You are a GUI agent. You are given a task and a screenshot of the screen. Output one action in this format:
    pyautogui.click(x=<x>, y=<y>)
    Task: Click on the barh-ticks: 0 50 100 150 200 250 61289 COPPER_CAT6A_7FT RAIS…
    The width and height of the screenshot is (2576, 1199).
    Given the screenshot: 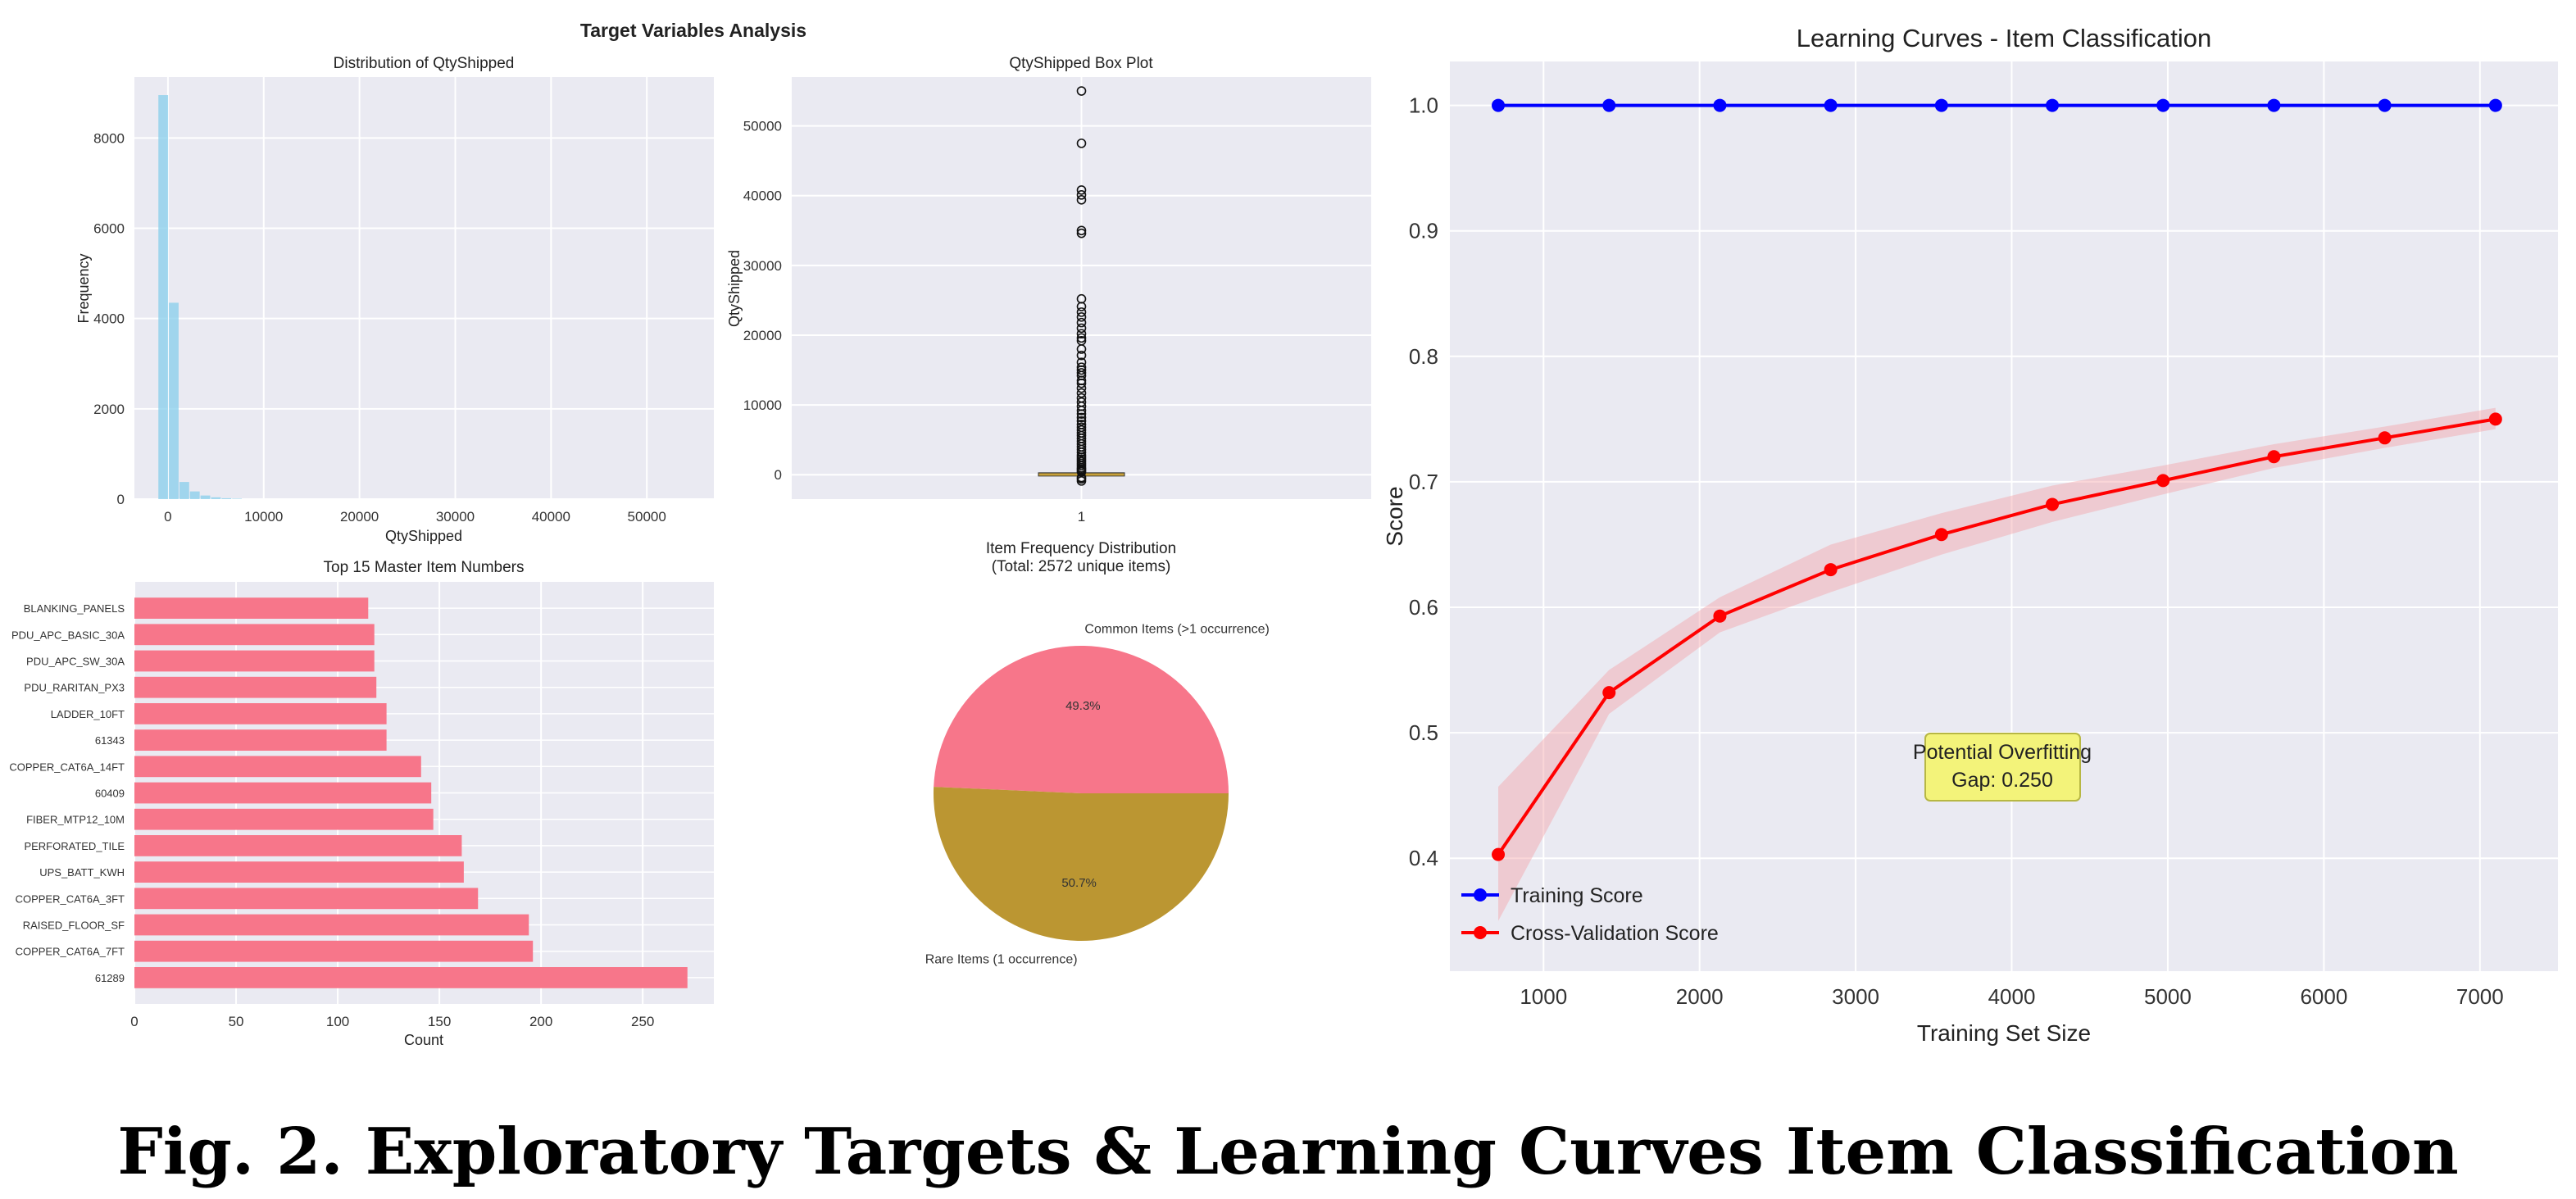 What is the action you would take?
    pyautogui.click(x=331, y=815)
    